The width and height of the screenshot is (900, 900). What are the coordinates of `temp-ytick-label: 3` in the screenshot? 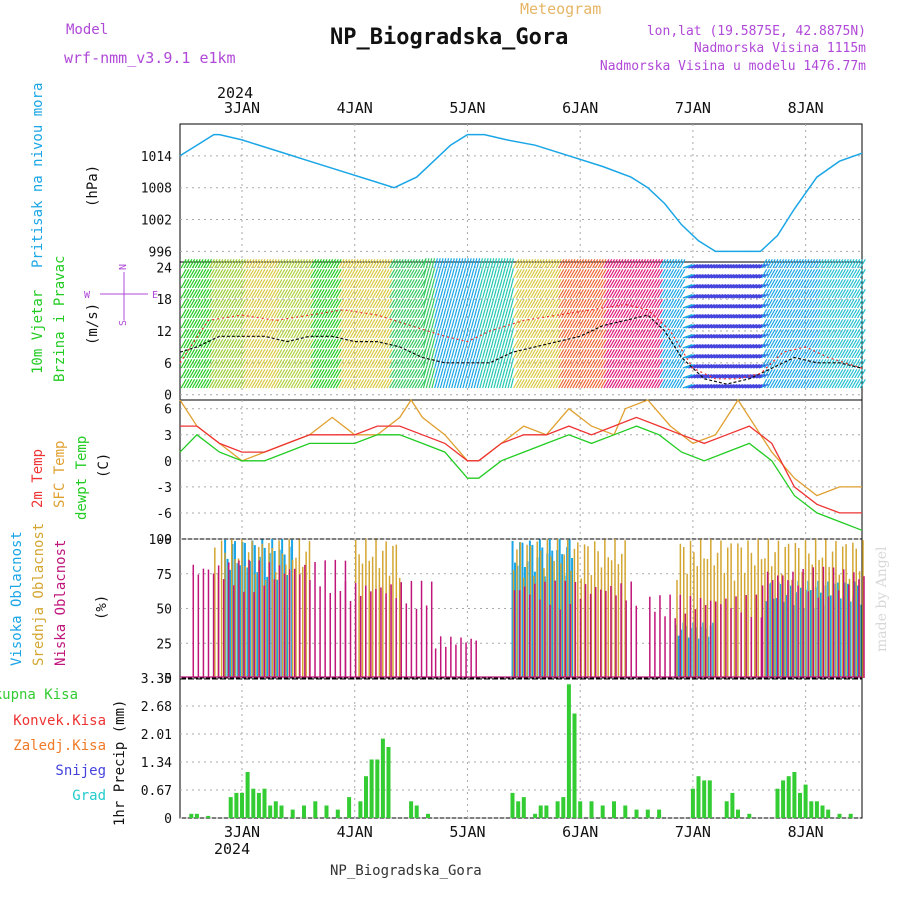 It's located at (168, 436).